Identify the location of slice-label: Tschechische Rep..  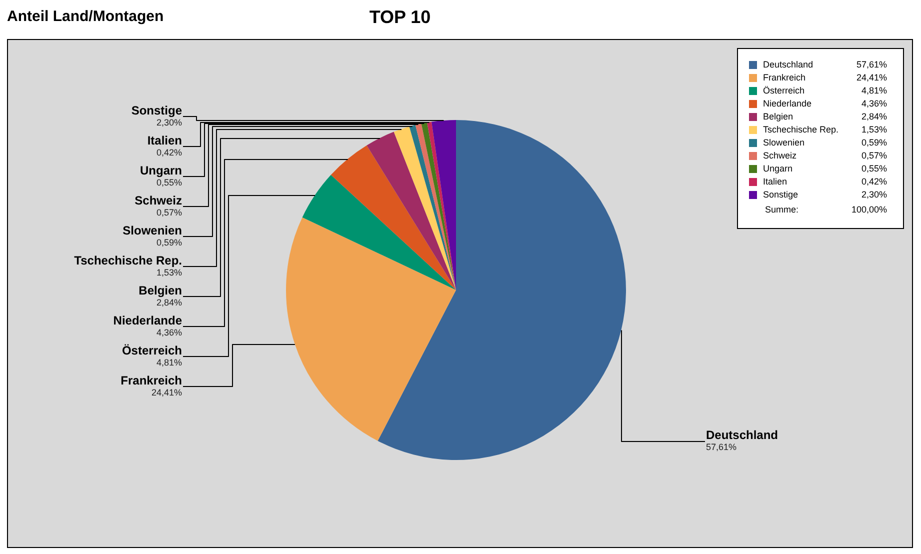
(128, 260).